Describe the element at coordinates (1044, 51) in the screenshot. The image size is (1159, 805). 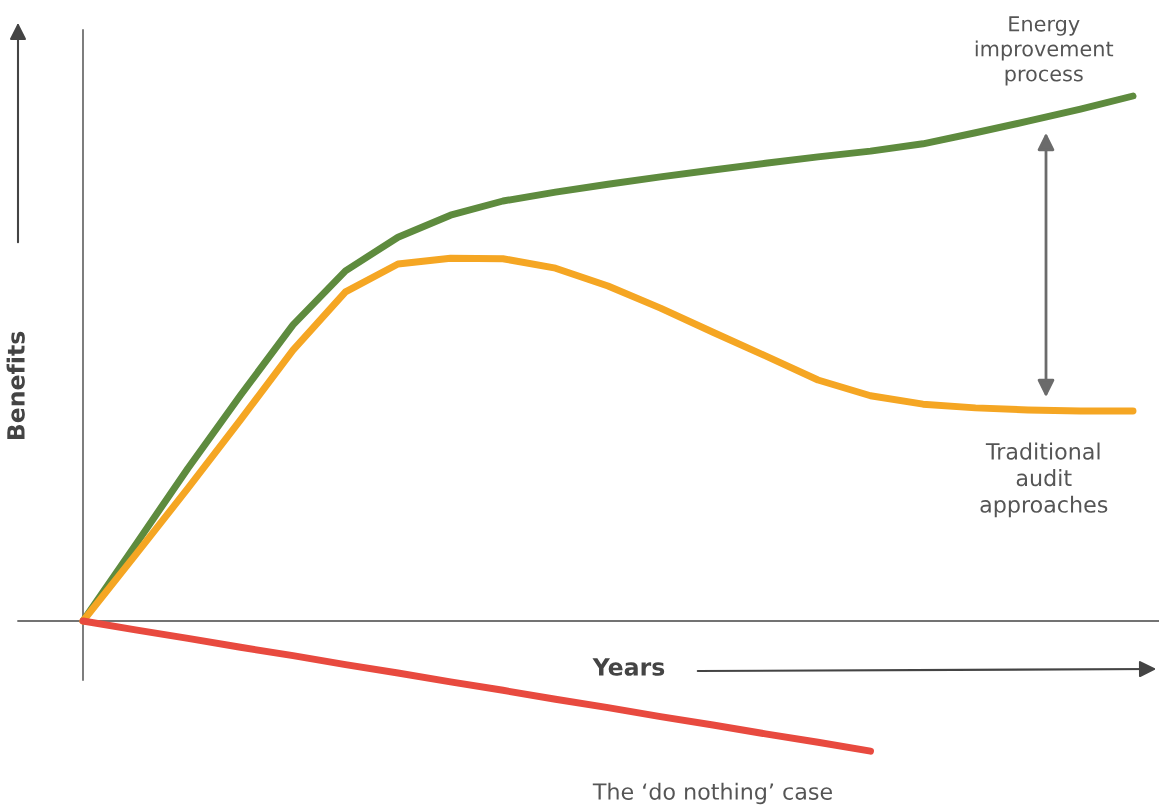
I see `series-label: Energy improvement process` at that location.